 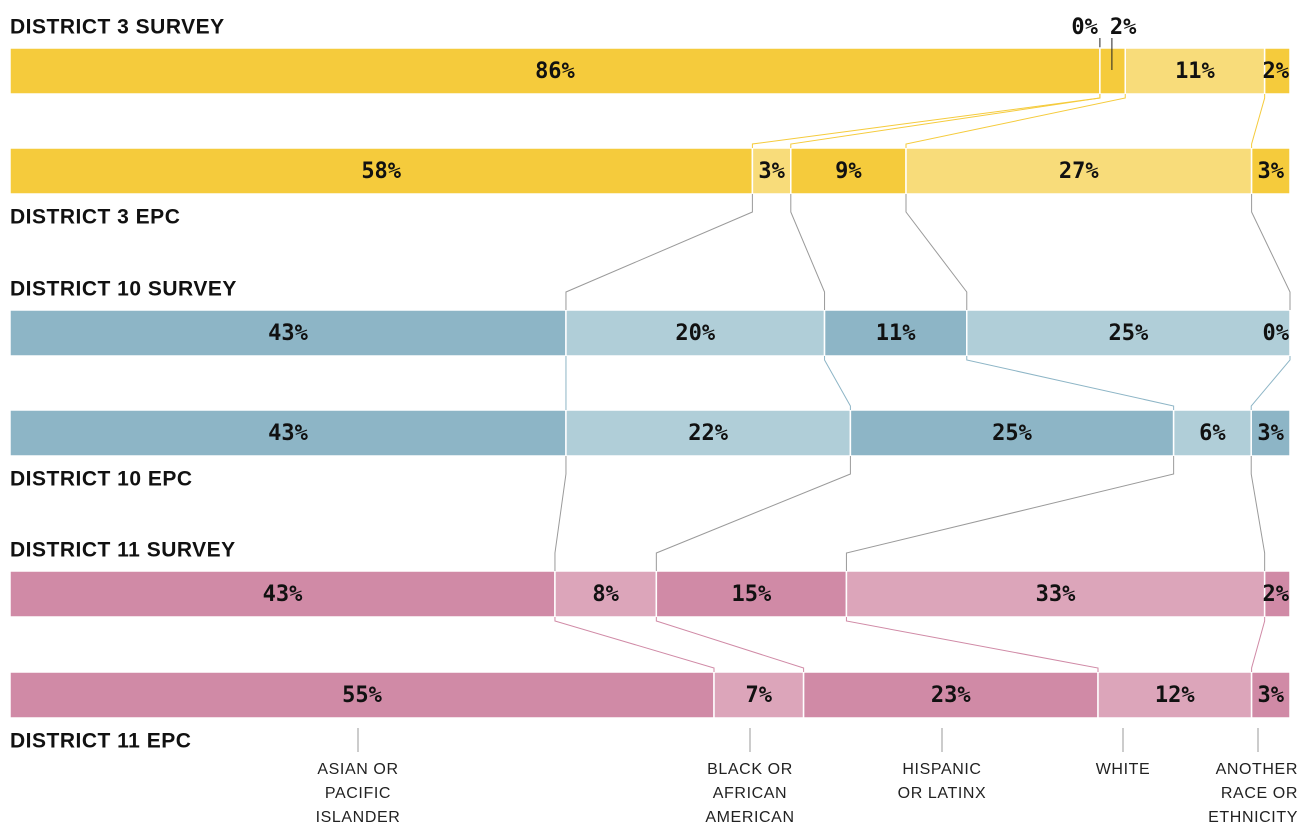 I want to click on row-title: DISTRICT 11 EPC, so click(x=100, y=741).